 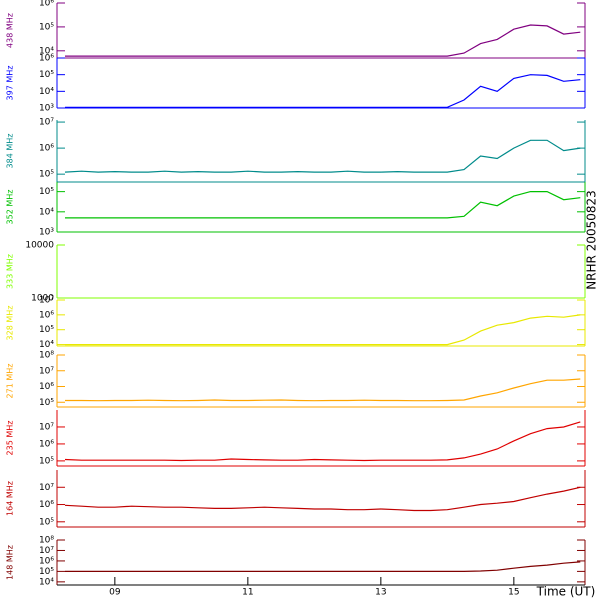 I want to click on y-axis-label: 328 MHz, so click(x=10, y=323).